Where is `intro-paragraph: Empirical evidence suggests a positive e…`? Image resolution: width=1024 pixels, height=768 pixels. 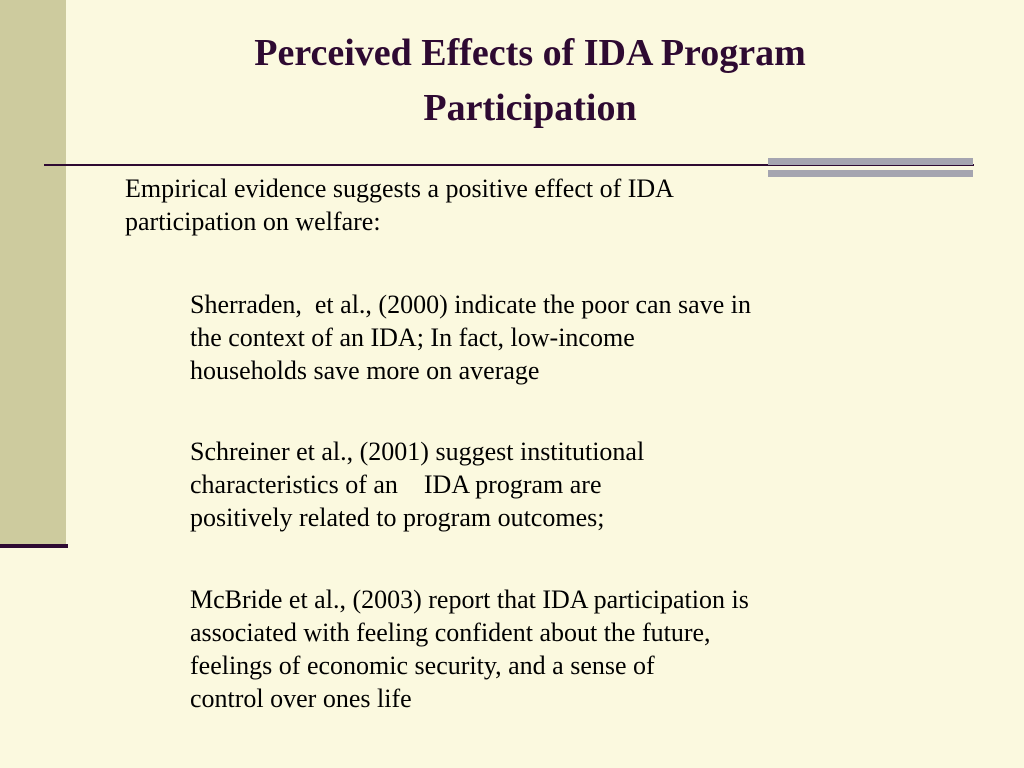
intro-paragraph: Empirical evidence suggests a positive e… is located at coordinates (505, 205).